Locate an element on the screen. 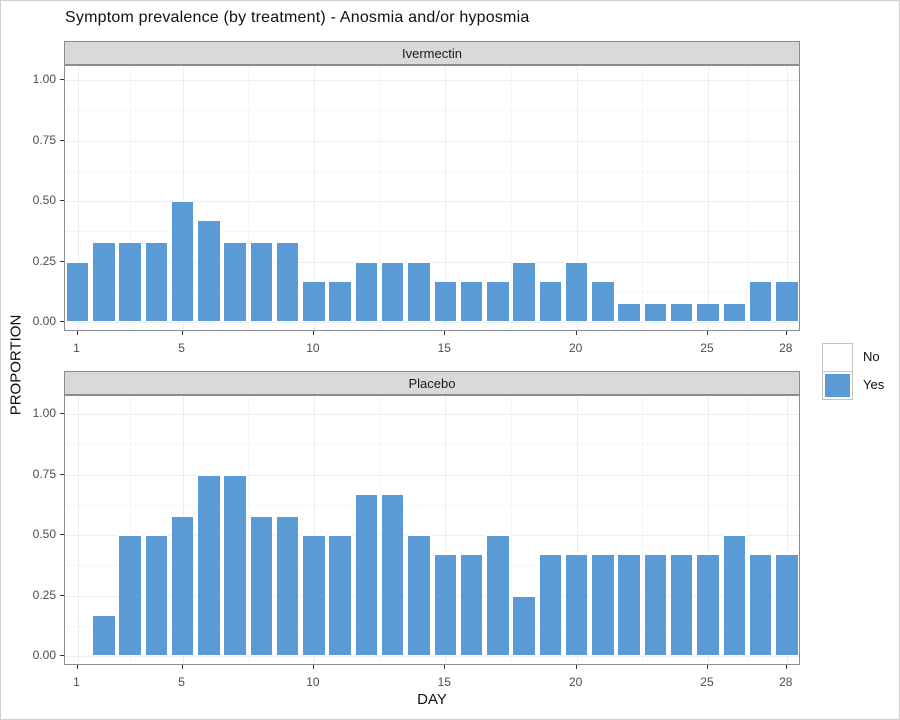 The image size is (900, 720). y-tick-label: 0.00 is located at coordinates (44, 655).